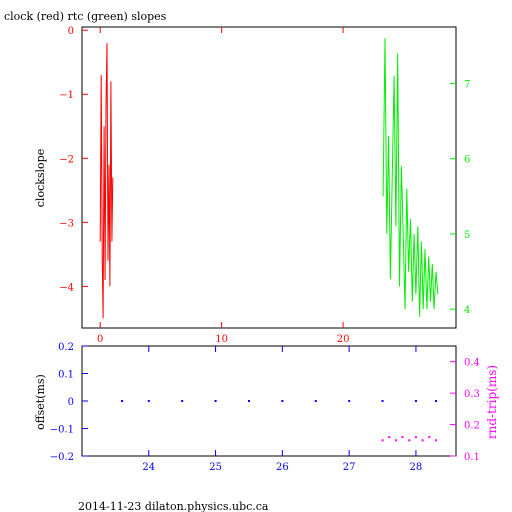 Image resolution: width=512 pixels, height=512 pixels. I want to click on bottom-x-tick-label: 24, so click(148, 467).